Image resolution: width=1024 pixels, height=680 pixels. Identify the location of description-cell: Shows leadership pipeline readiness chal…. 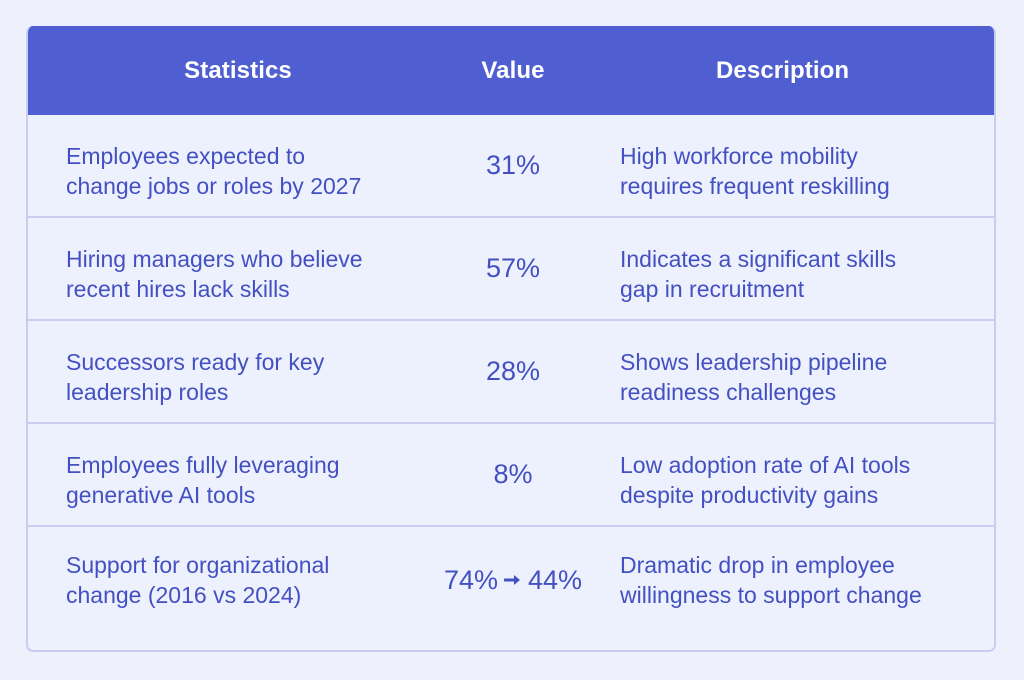
(795, 377).